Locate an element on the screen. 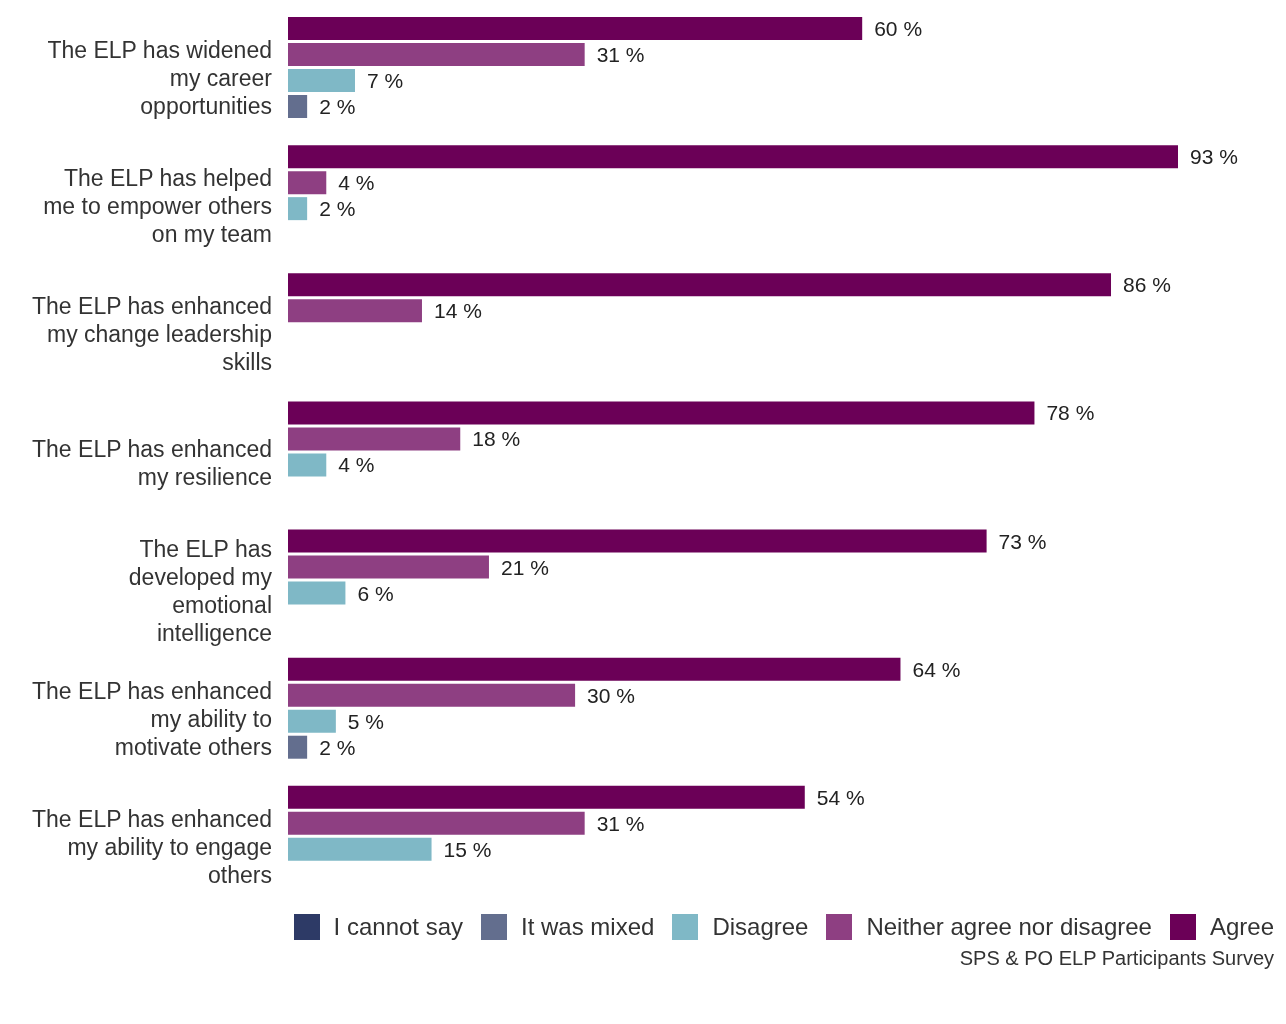  data-label: 73 % is located at coordinates (1022, 541).